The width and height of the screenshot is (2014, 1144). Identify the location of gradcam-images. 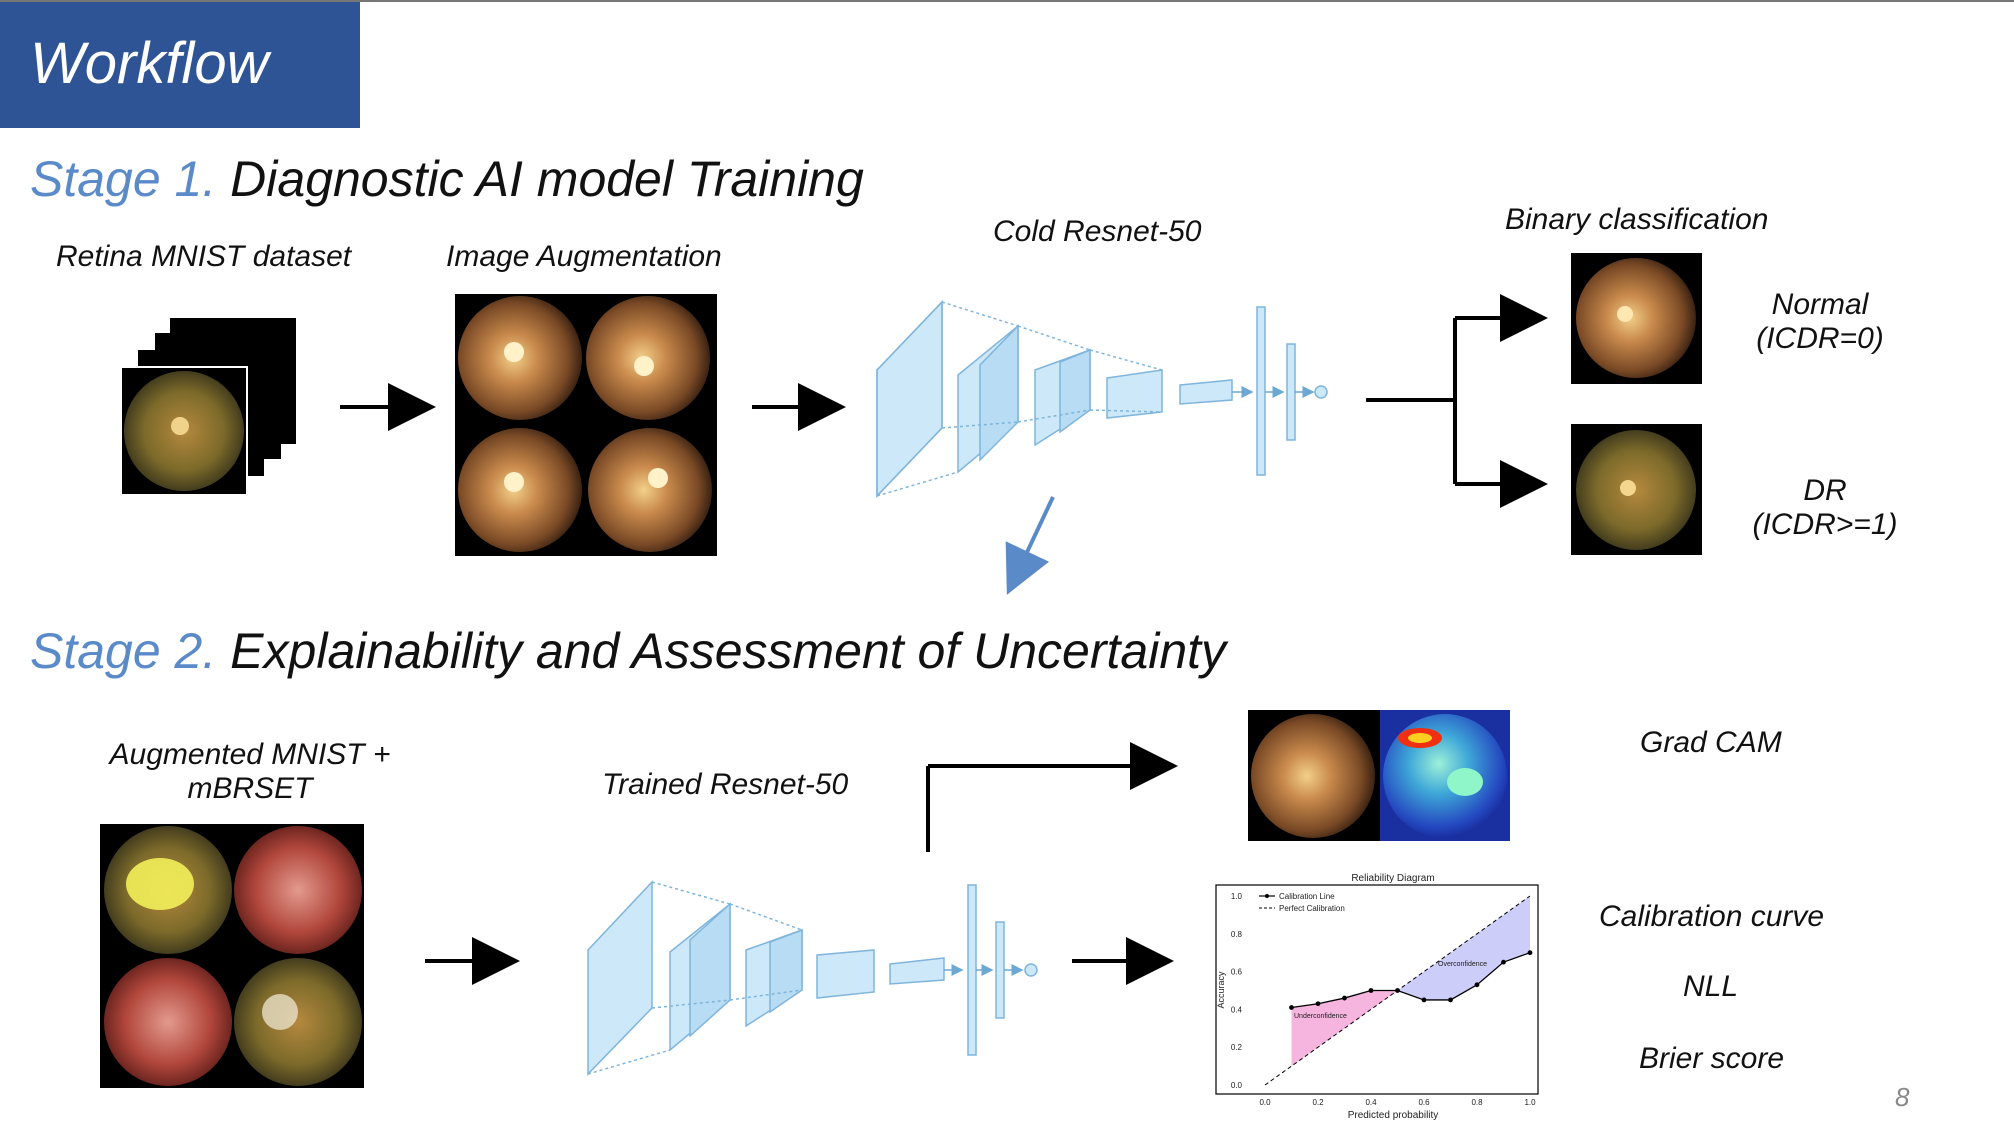
(1379, 775).